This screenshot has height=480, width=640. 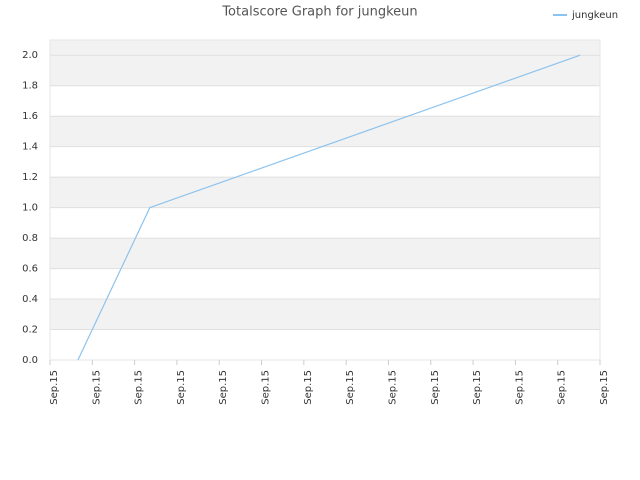 I want to click on legend-label: jungkeun, so click(x=594, y=15).